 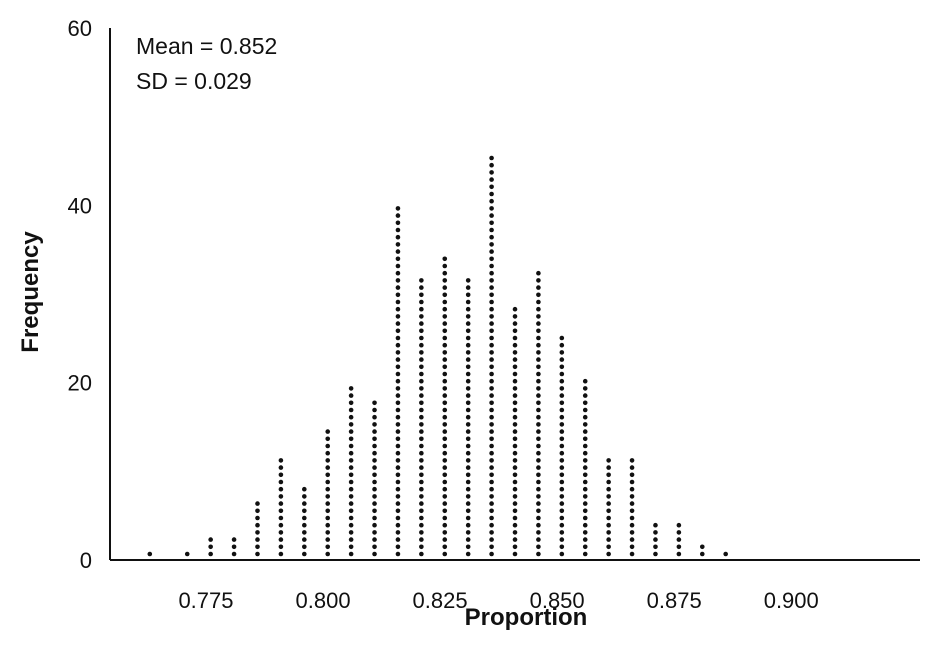 I want to click on y-tick-label: 0, so click(x=86, y=560).